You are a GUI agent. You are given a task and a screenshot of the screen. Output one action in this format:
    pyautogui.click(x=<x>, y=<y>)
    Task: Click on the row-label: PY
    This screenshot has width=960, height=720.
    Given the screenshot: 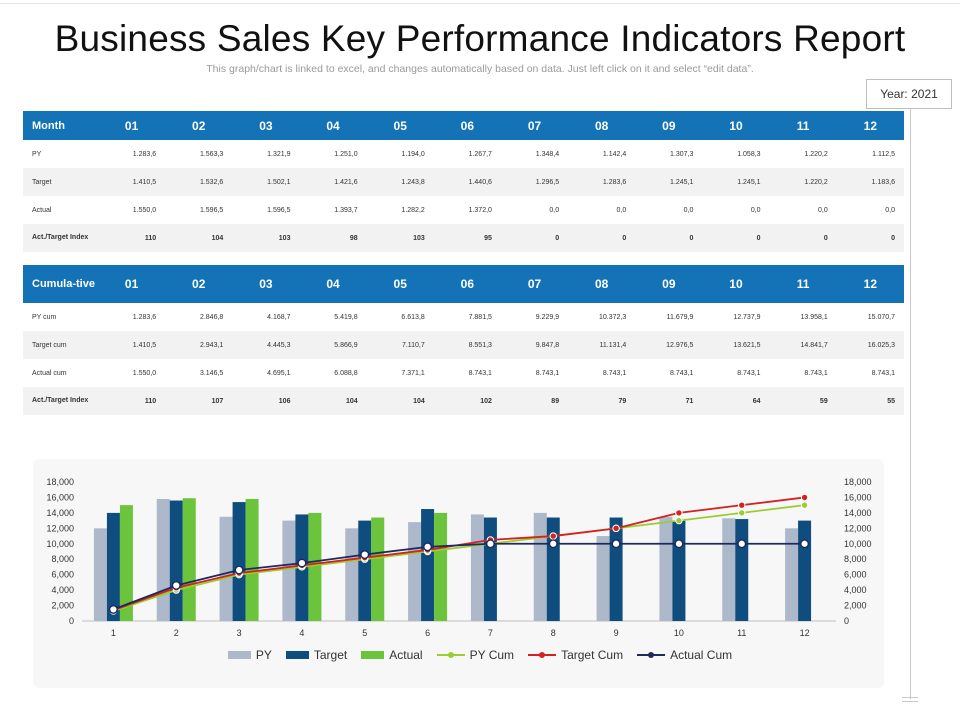 What is the action you would take?
    pyautogui.click(x=37, y=154)
    